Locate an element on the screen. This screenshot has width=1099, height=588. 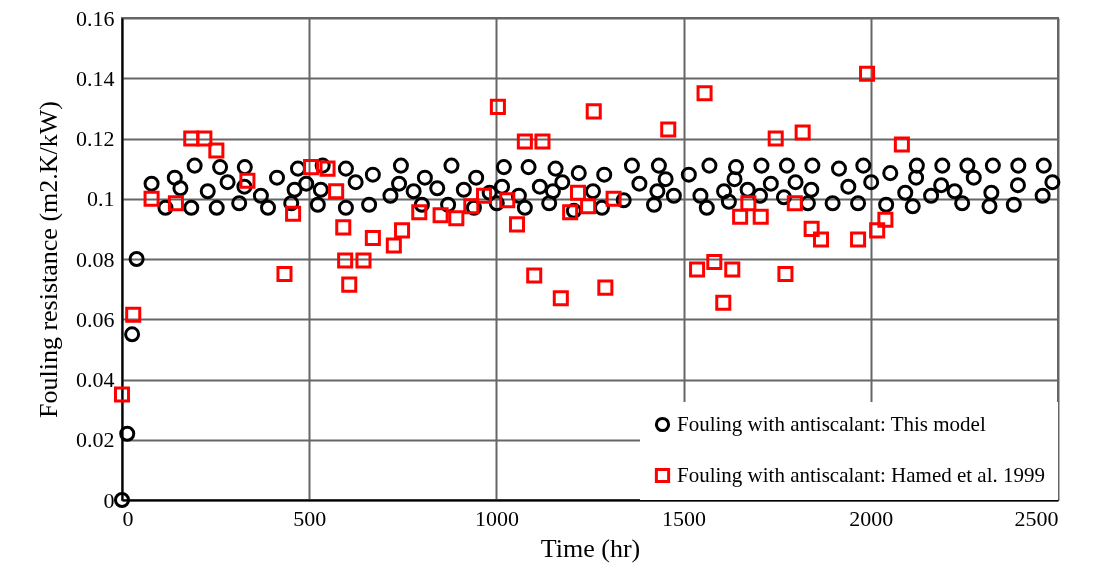
y-tick-label: 0.16 is located at coordinates (95, 18).